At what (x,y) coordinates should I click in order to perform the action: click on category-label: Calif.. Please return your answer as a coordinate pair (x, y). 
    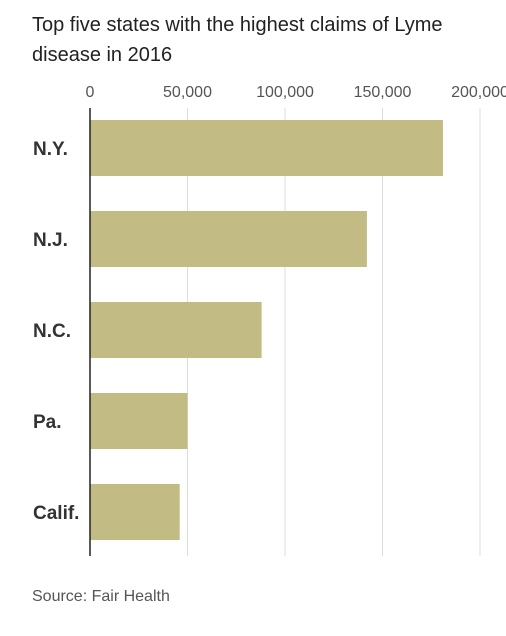
    Looking at the image, I should click on (56, 513).